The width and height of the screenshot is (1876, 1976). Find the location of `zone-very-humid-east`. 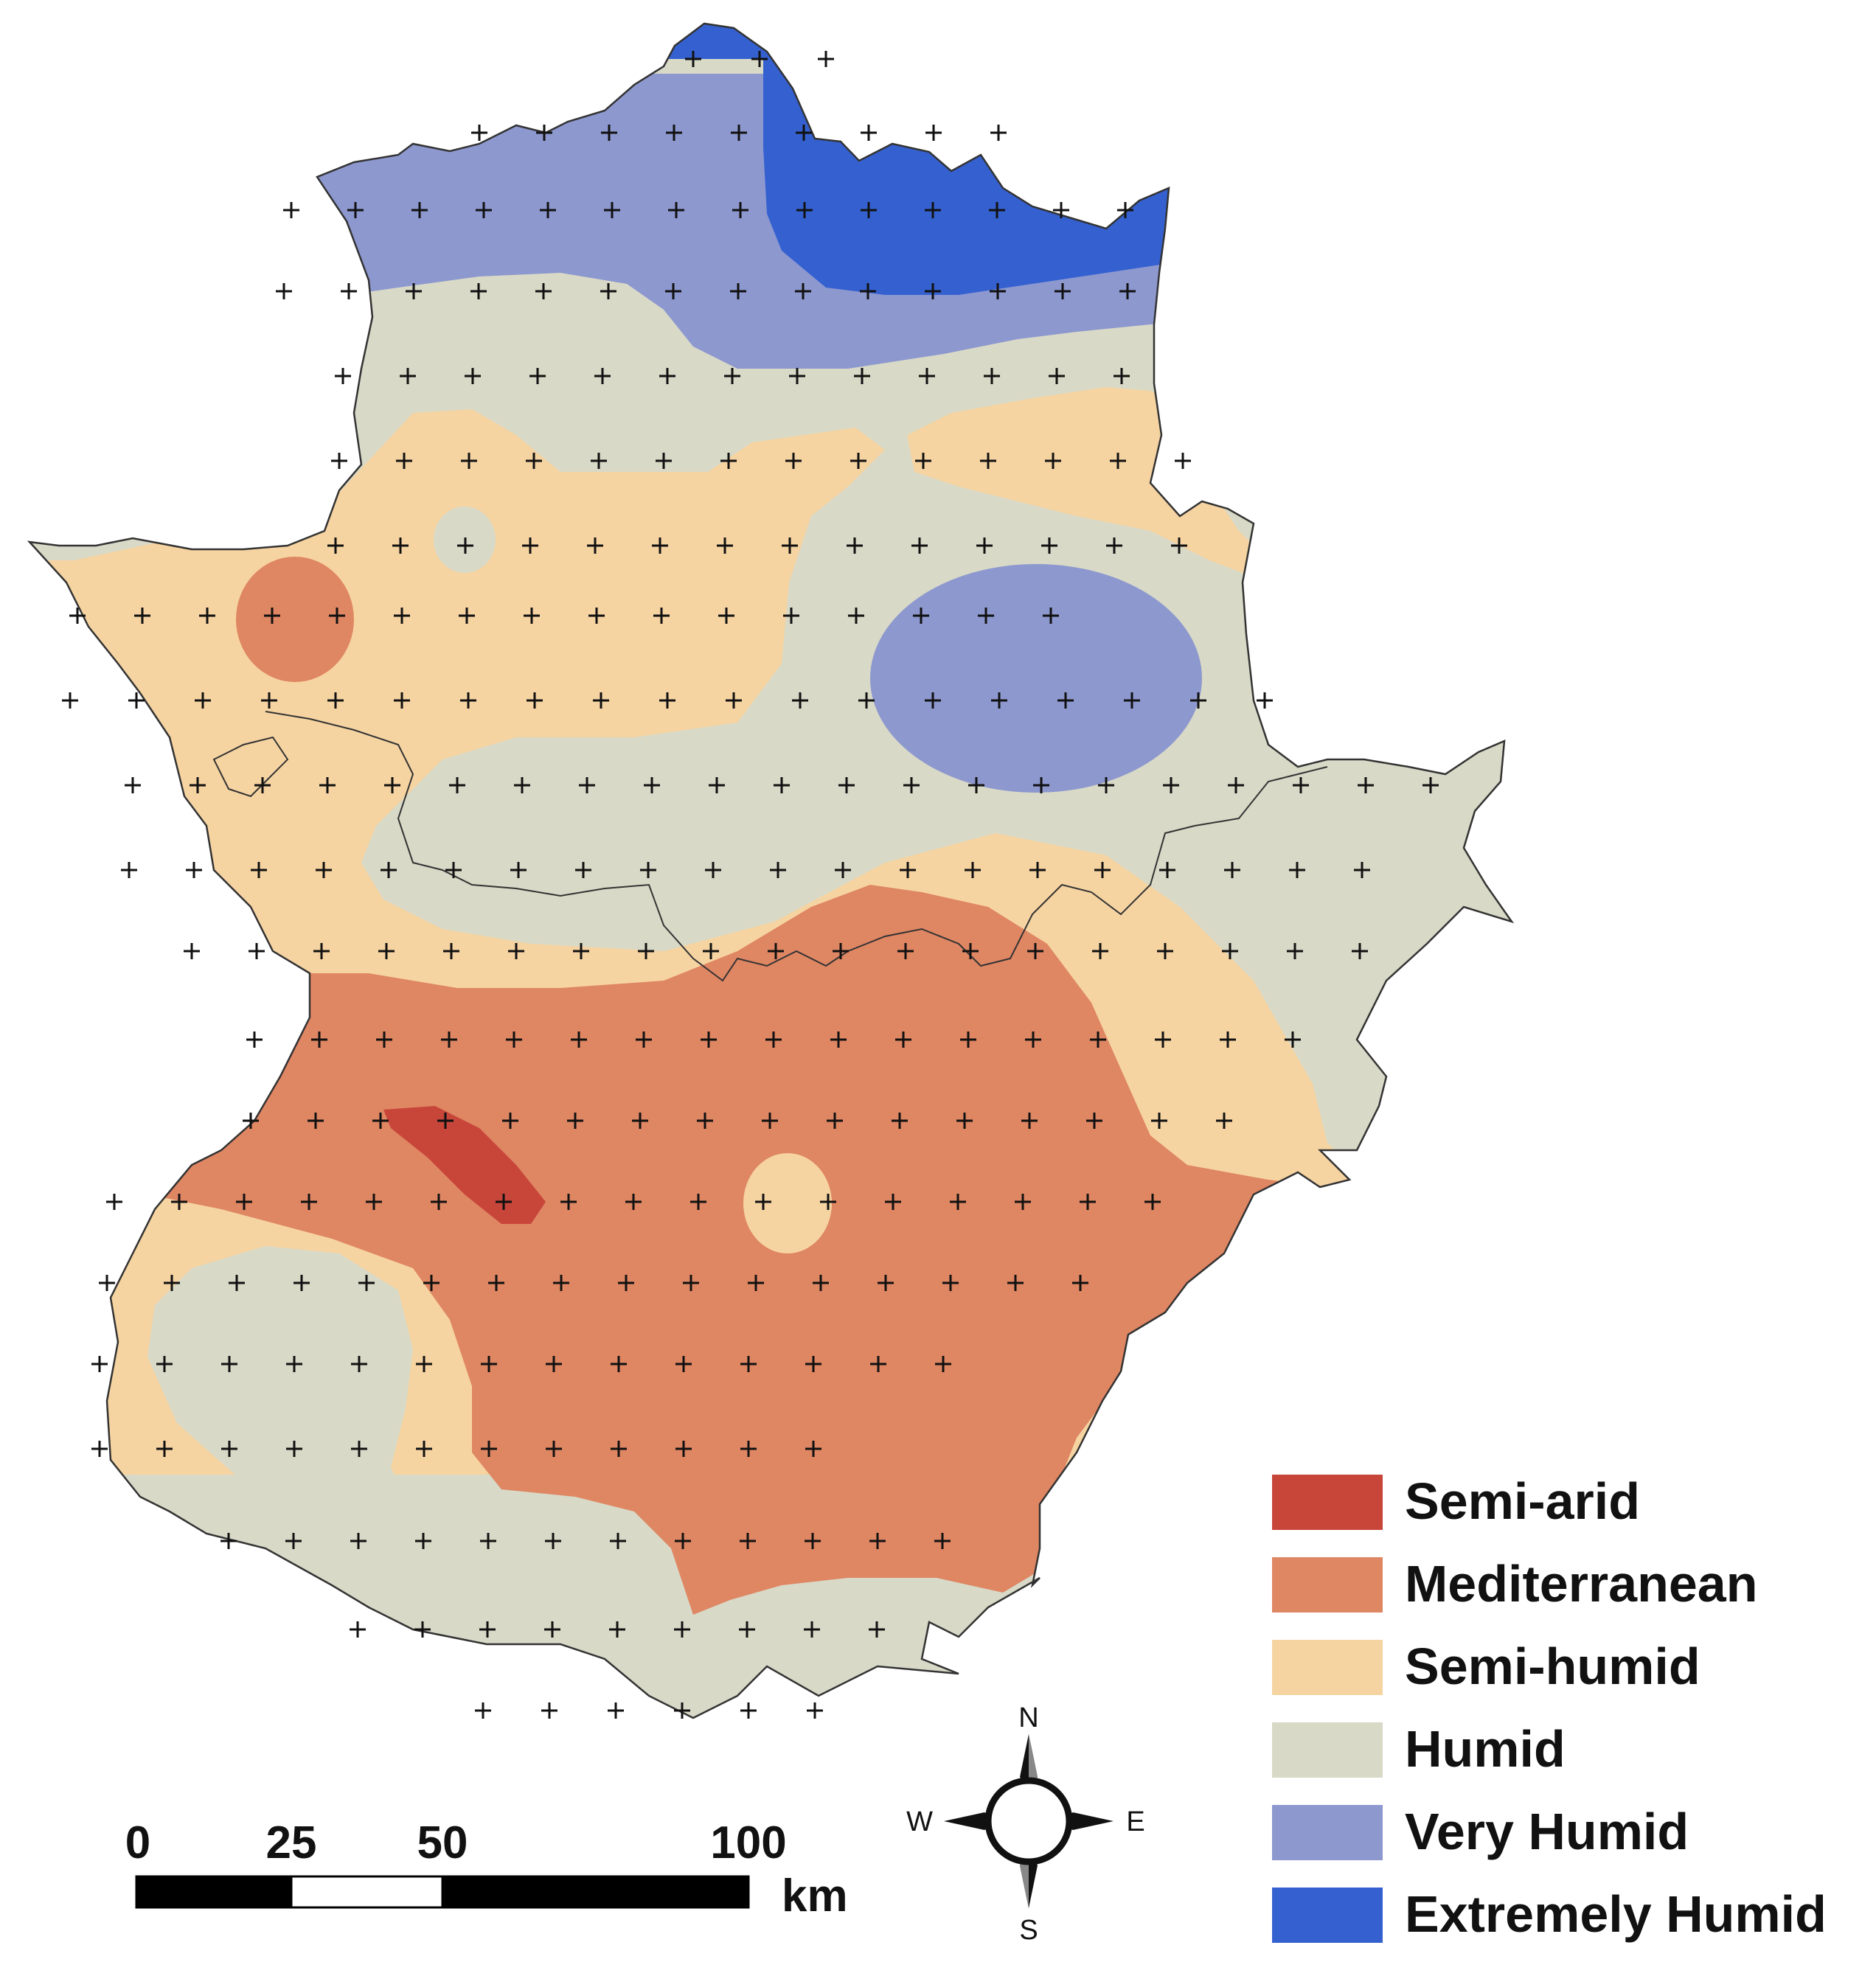

zone-very-humid-east is located at coordinates (1036, 678).